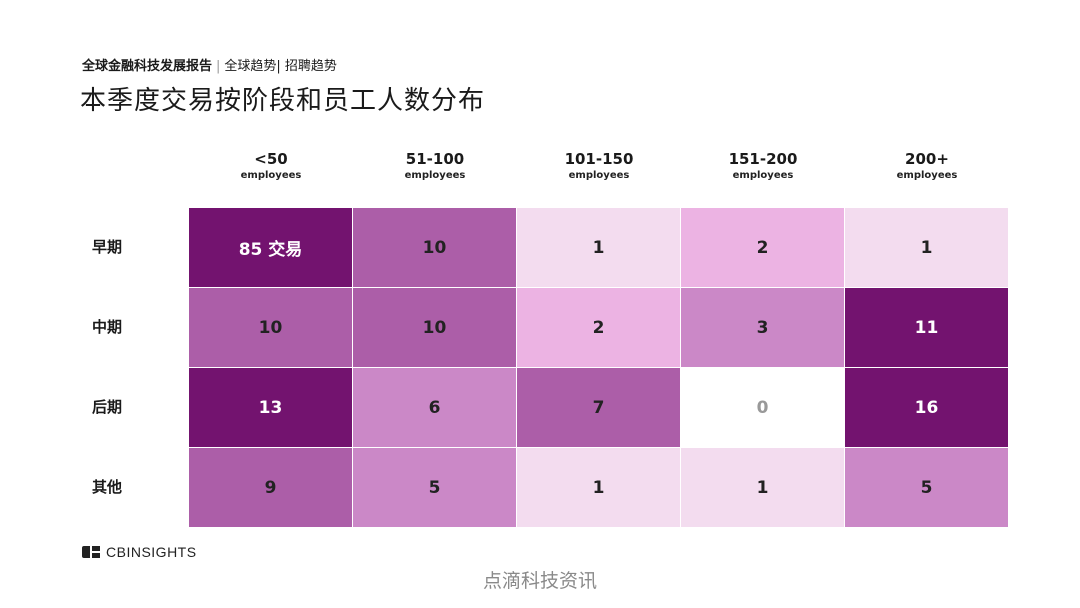 This screenshot has height=608, width=1080. What do you see at coordinates (270, 487) in the screenshot?
I see `heatmap-cell: 9` at bounding box center [270, 487].